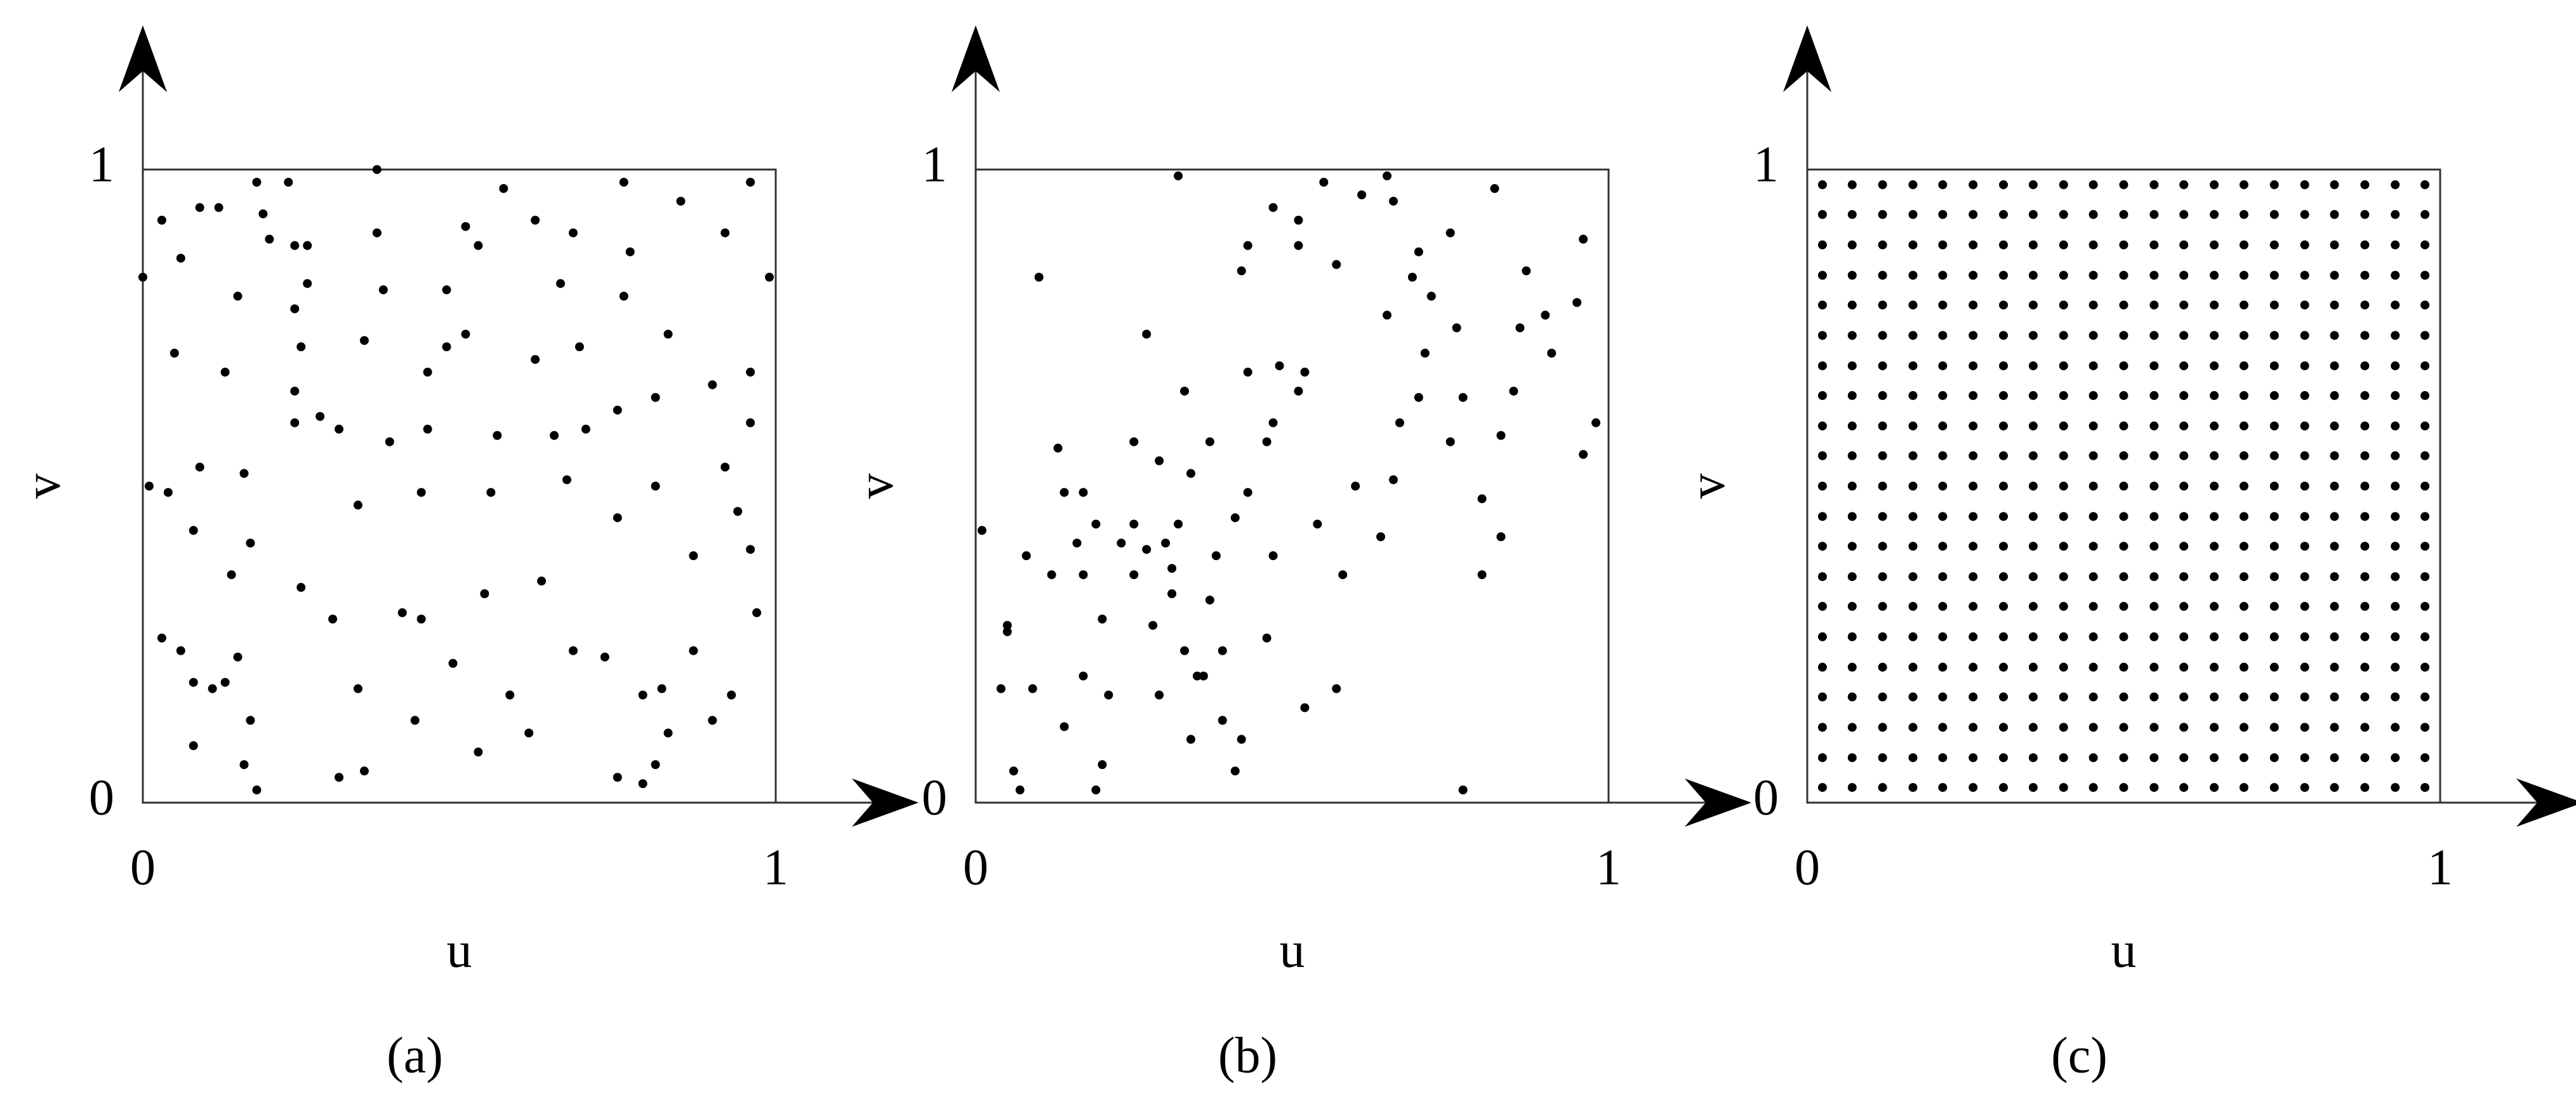  What do you see at coordinates (1766, 164) in the screenshot?
I see `y-tick-label: 1` at bounding box center [1766, 164].